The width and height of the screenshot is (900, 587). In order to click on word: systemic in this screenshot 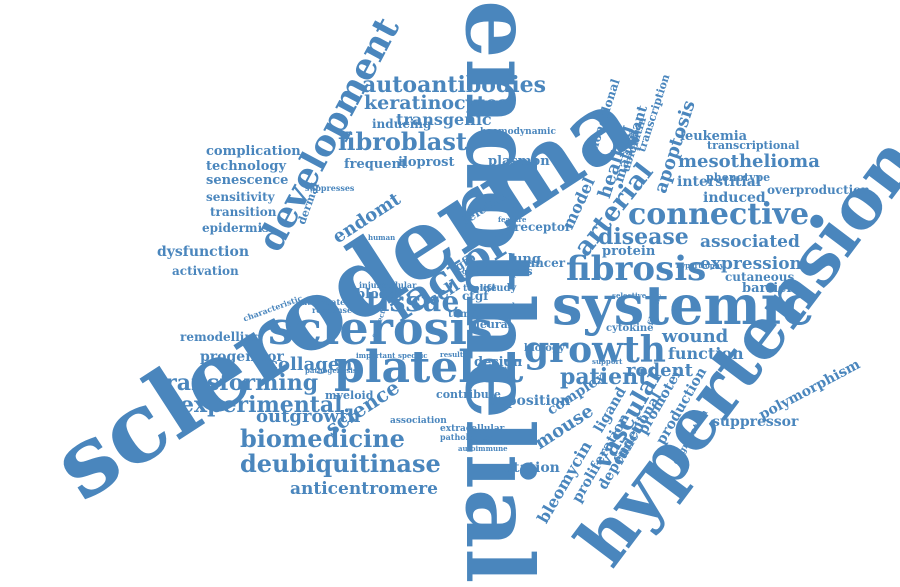, I will do `click(683, 305)`.